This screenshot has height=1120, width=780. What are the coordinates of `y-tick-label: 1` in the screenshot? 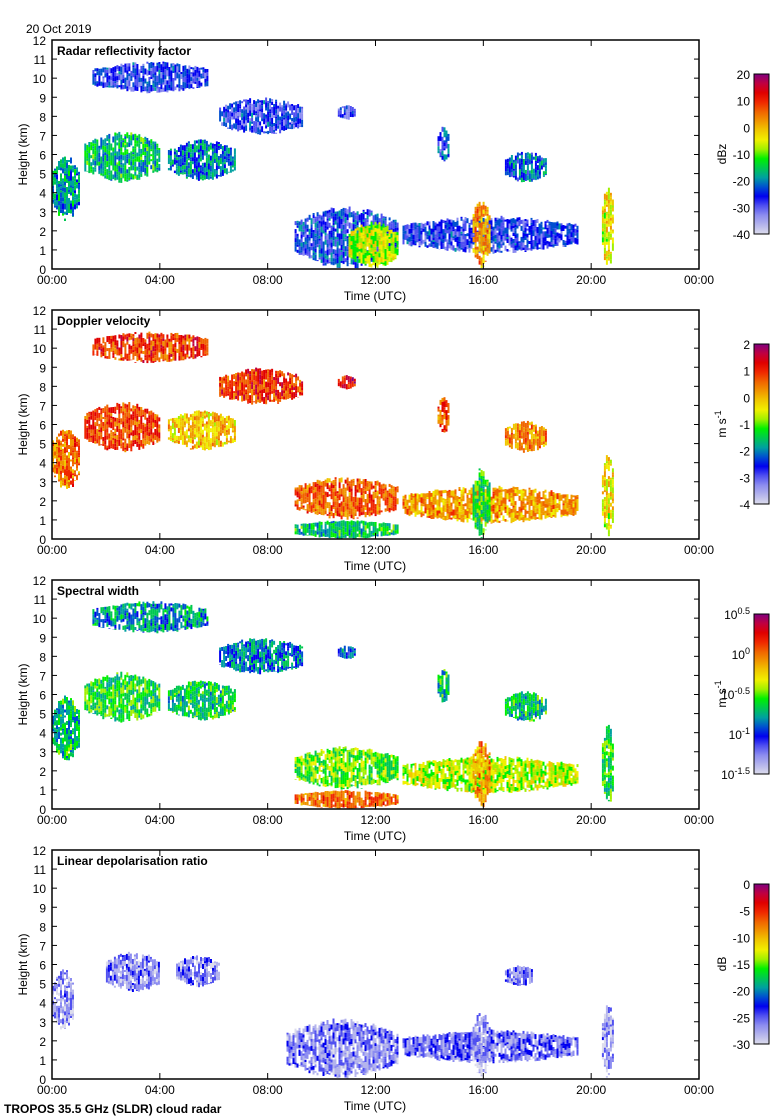 It's located at (42, 251).